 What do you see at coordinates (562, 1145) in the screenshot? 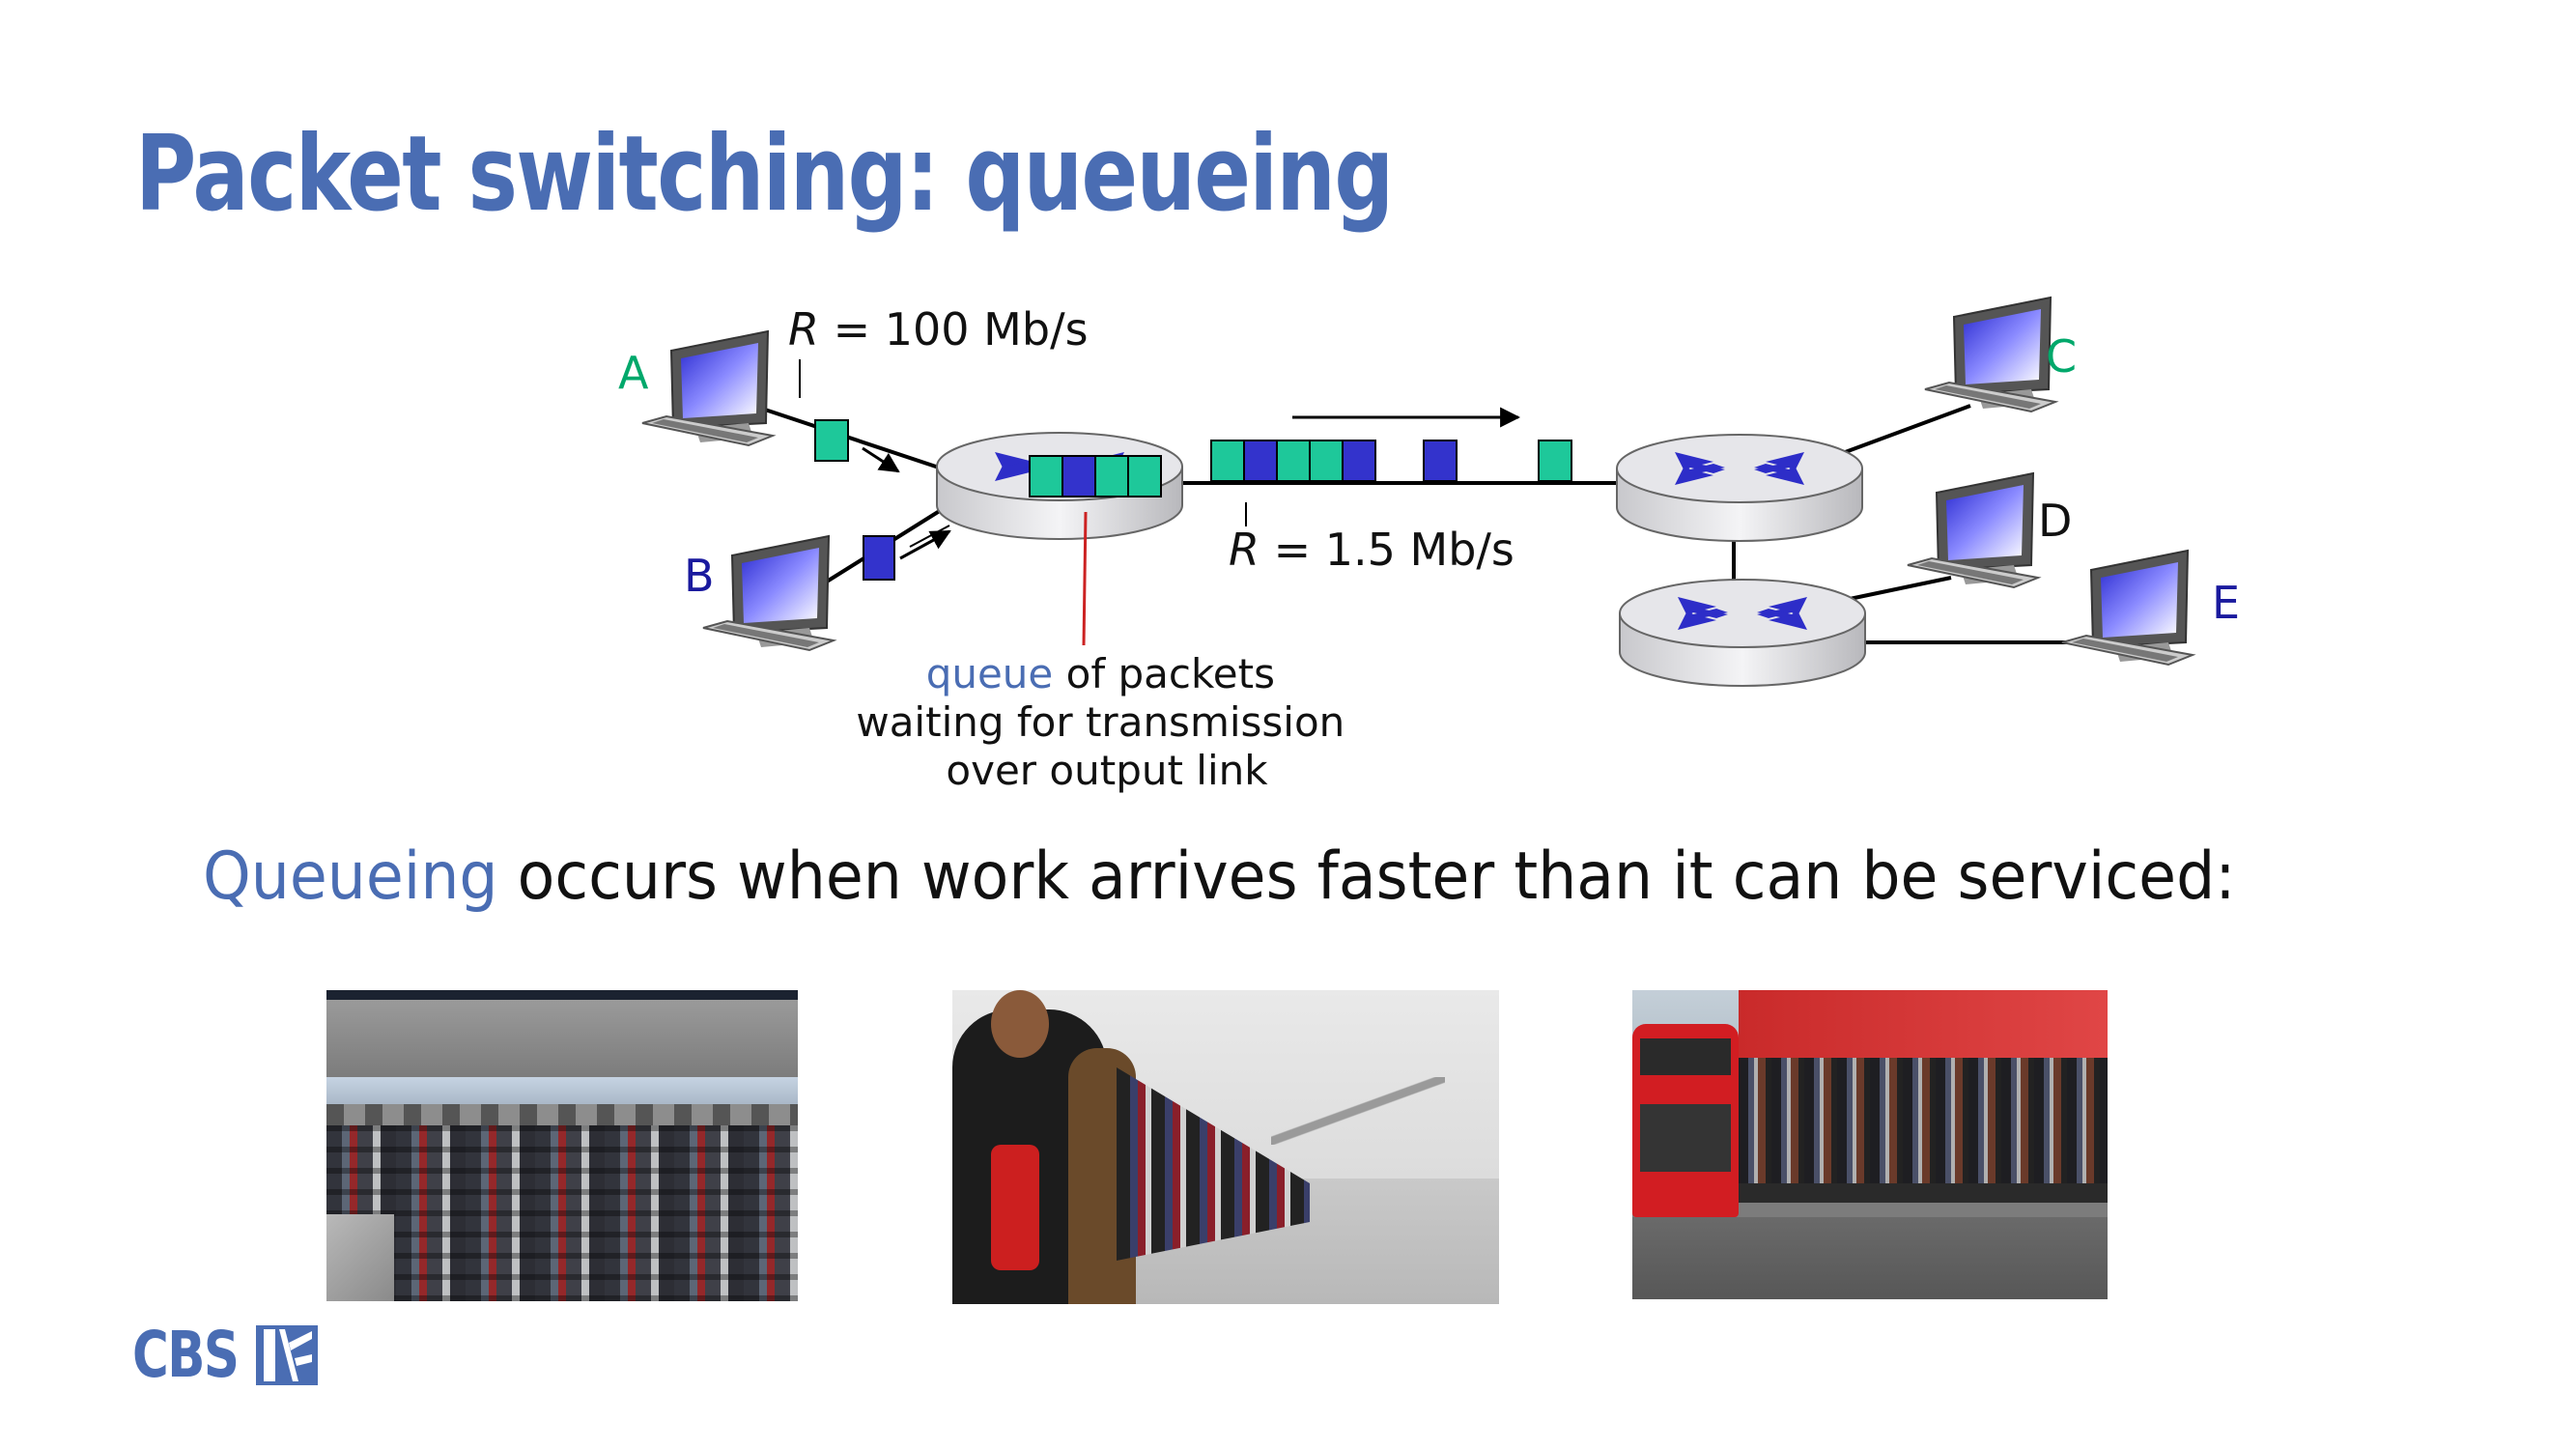
I see `traffic-jam-photo` at bounding box center [562, 1145].